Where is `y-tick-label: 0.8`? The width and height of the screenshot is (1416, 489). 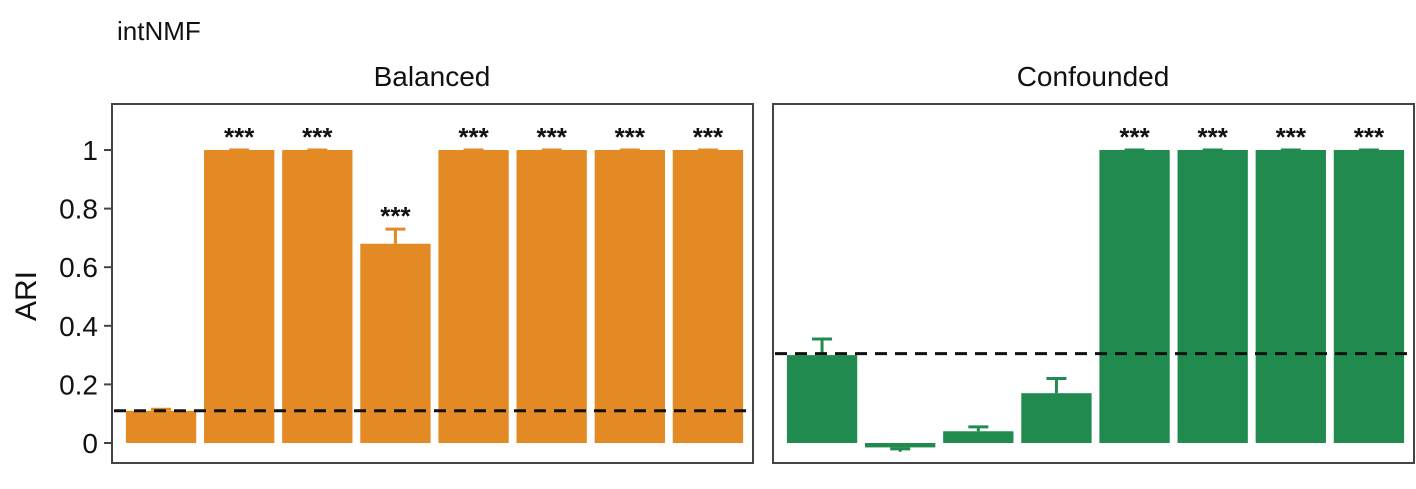 y-tick-label: 0.8 is located at coordinates (78, 209).